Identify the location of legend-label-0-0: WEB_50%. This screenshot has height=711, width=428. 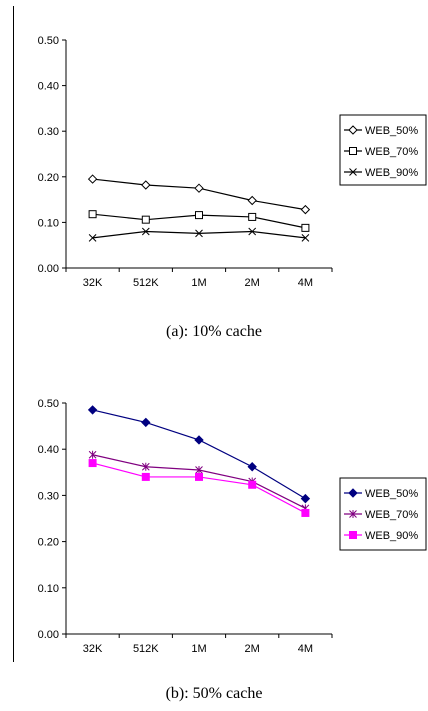
(391, 131).